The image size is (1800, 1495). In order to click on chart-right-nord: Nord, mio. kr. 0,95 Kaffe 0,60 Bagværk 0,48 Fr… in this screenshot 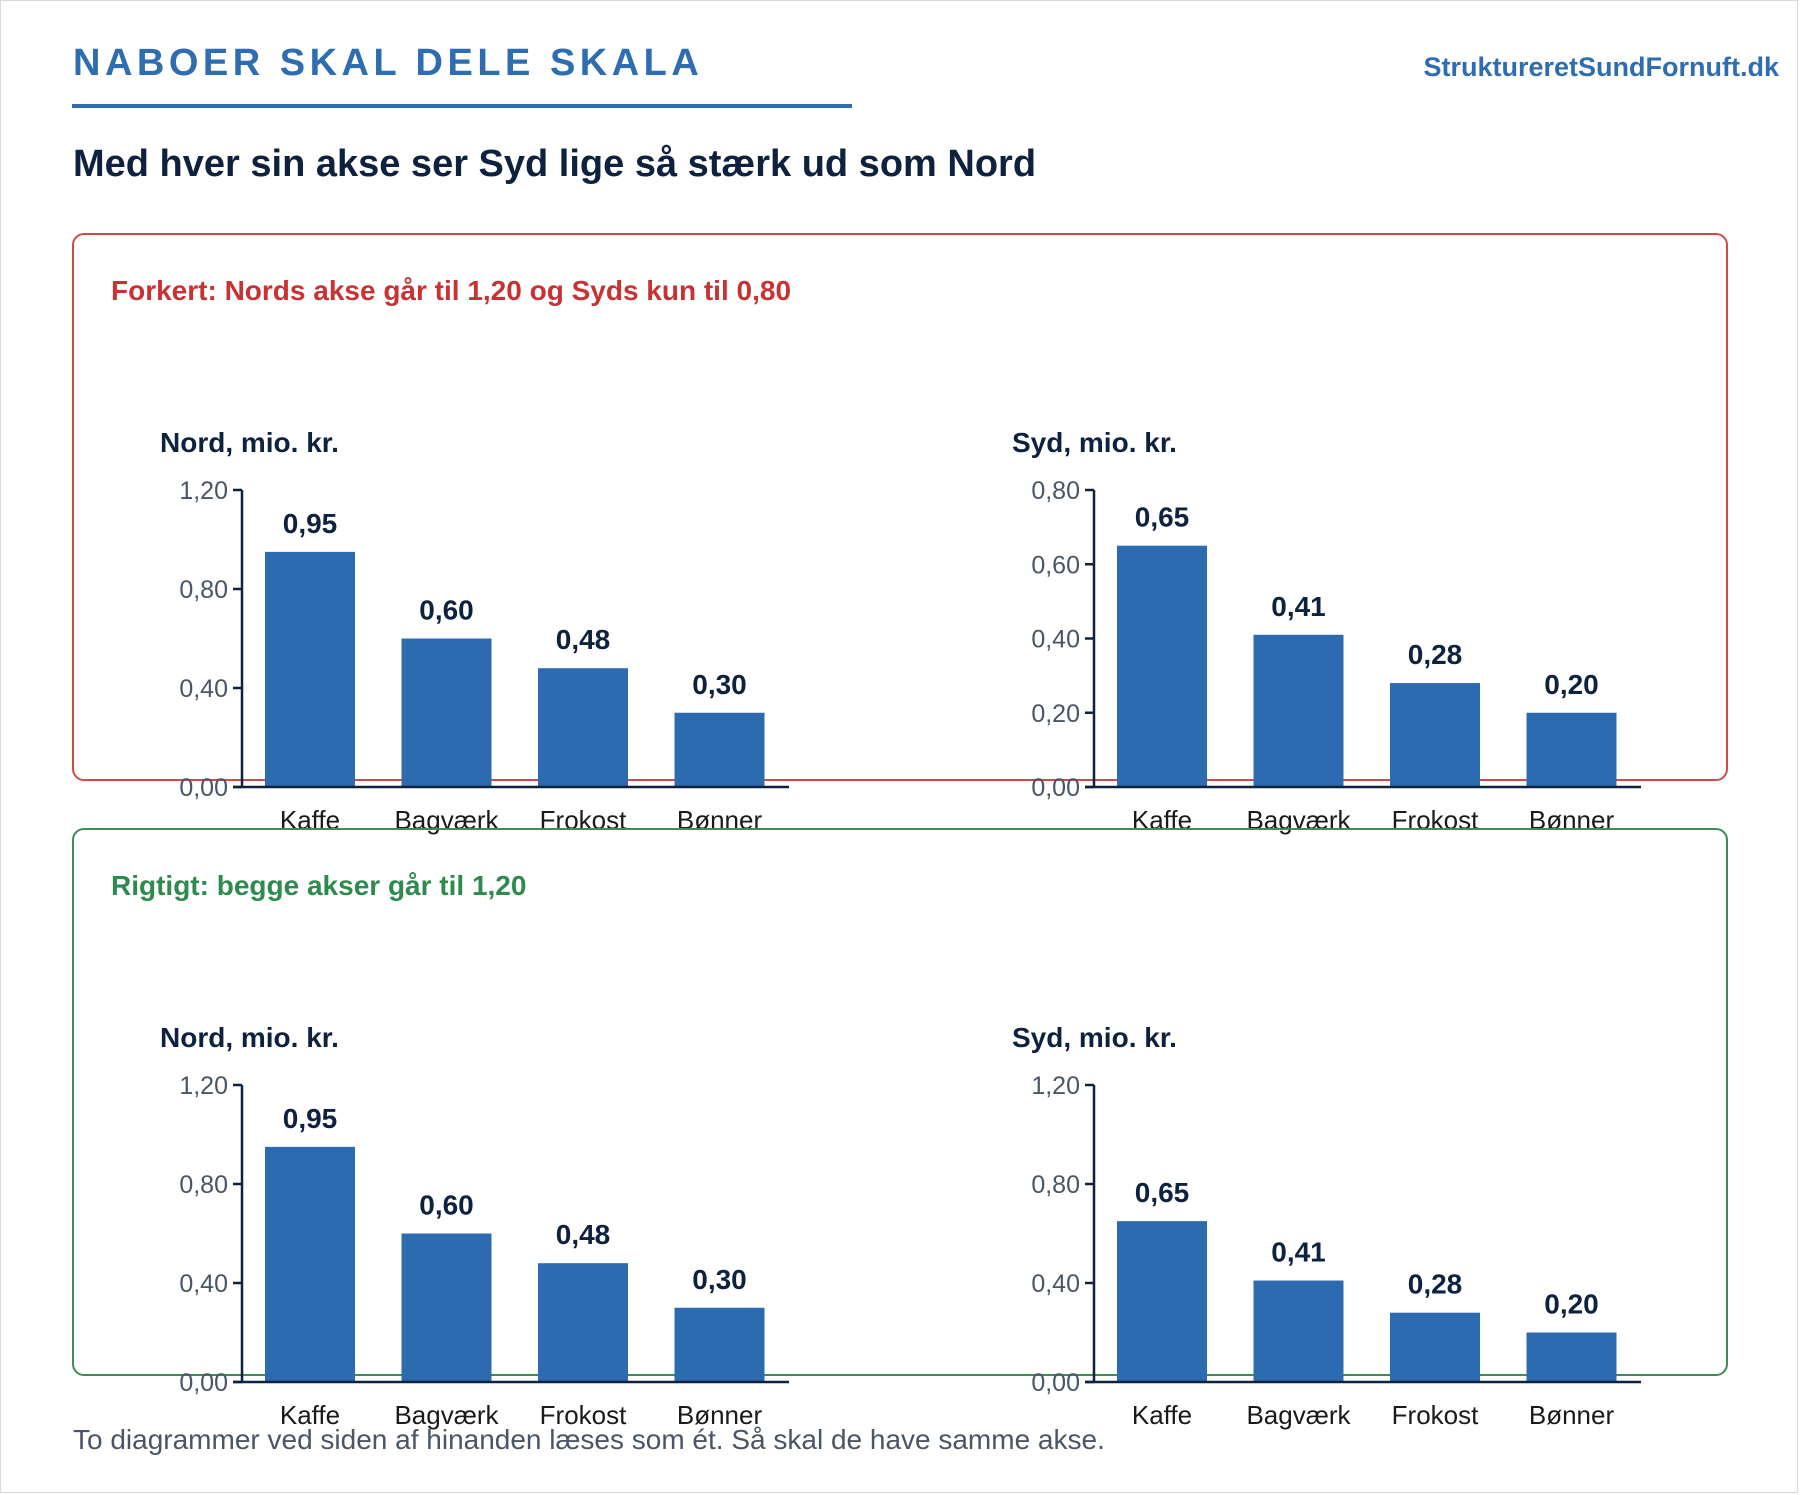, I will do `click(454, 1177)`.